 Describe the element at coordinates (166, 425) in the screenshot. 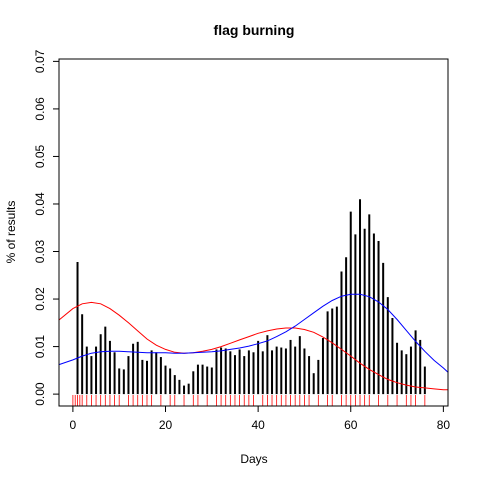

I see `x-tick-label: 20` at that location.